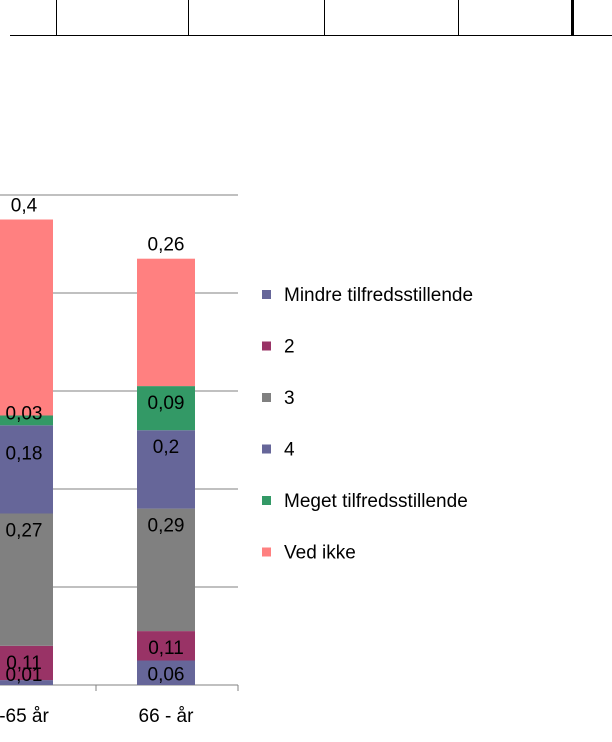 This screenshot has width=612, height=742. I want to click on data-label-1-2: 0,29, so click(166, 526).